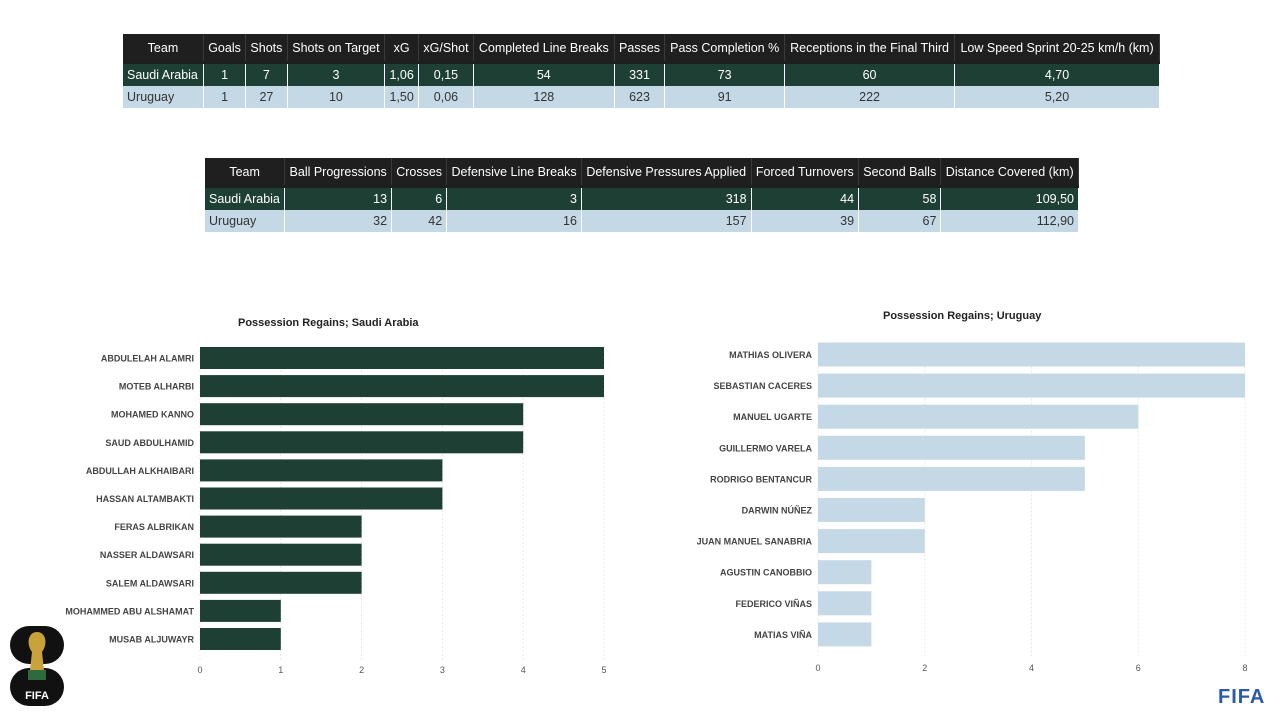 The image size is (1277, 713). Describe the element at coordinates (900, 221) in the screenshot. I see `table-cell: 67` at that location.